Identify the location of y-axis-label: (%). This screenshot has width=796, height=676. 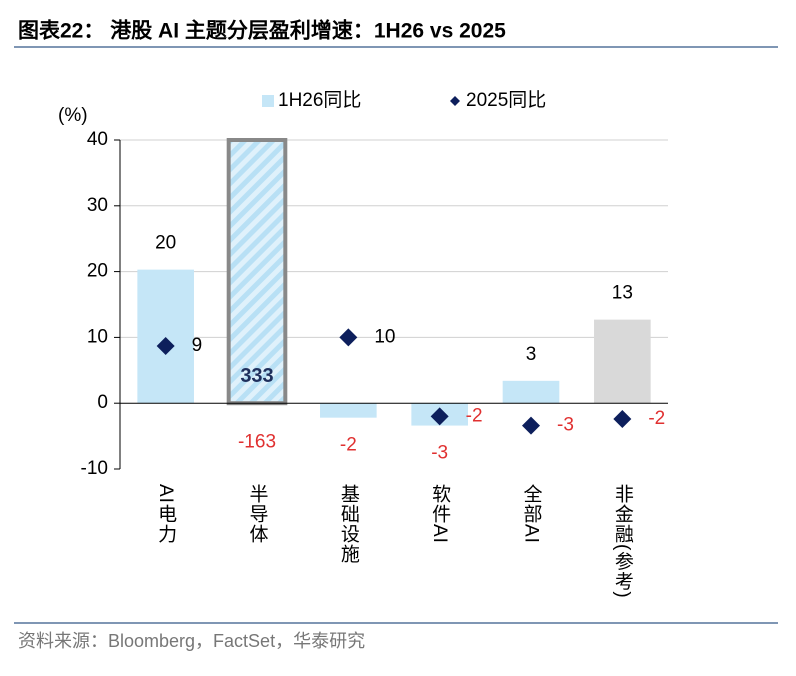
(73, 115).